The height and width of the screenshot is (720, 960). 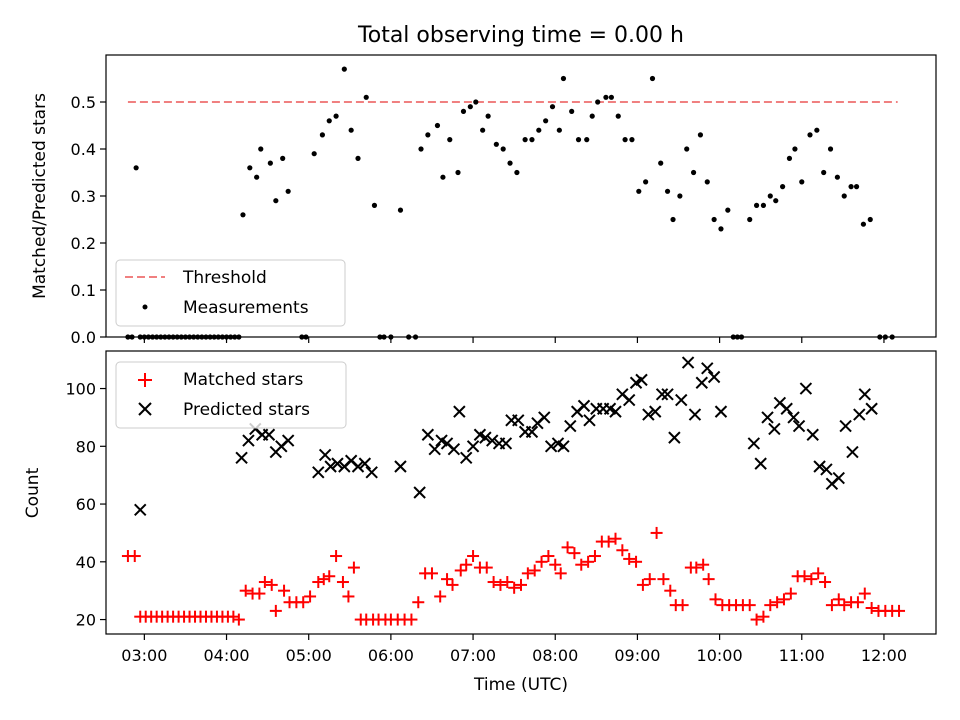 What do you see at coordinates (224, 278) in the screenshot?
I see `legend-threshold-label: Threshold` at bounding box center [224, 278].